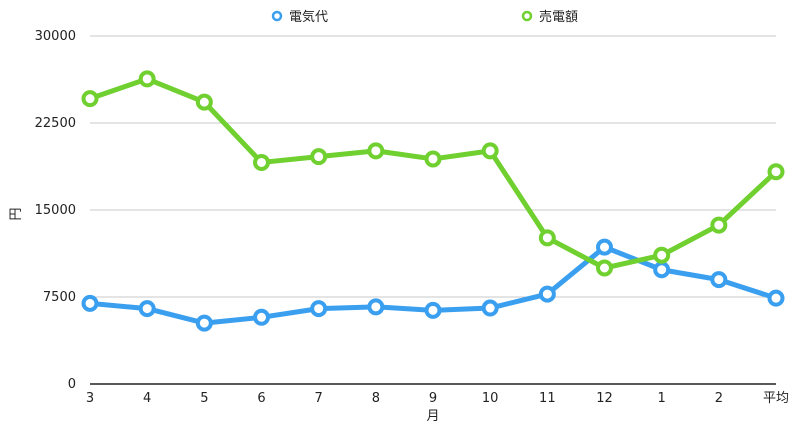 This screenshot has width=800, height=438. Describe the element at coordinates (204, 398) in the screenshot. I see `x-tick-label: 5` at that location.